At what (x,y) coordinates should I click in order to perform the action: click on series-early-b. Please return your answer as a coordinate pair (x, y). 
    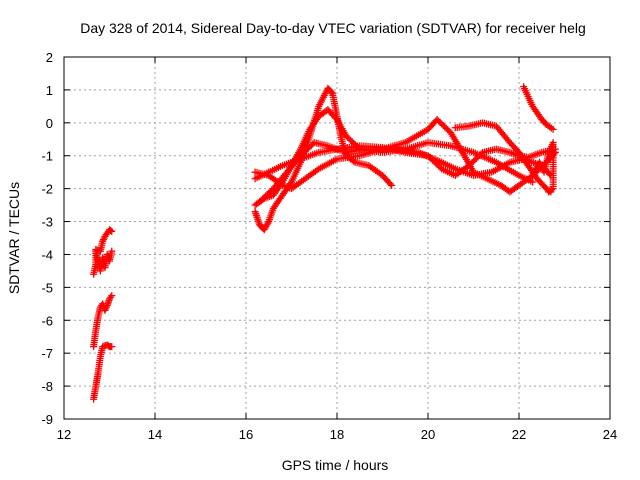
    Looking at the image, I should click on (103, 321).